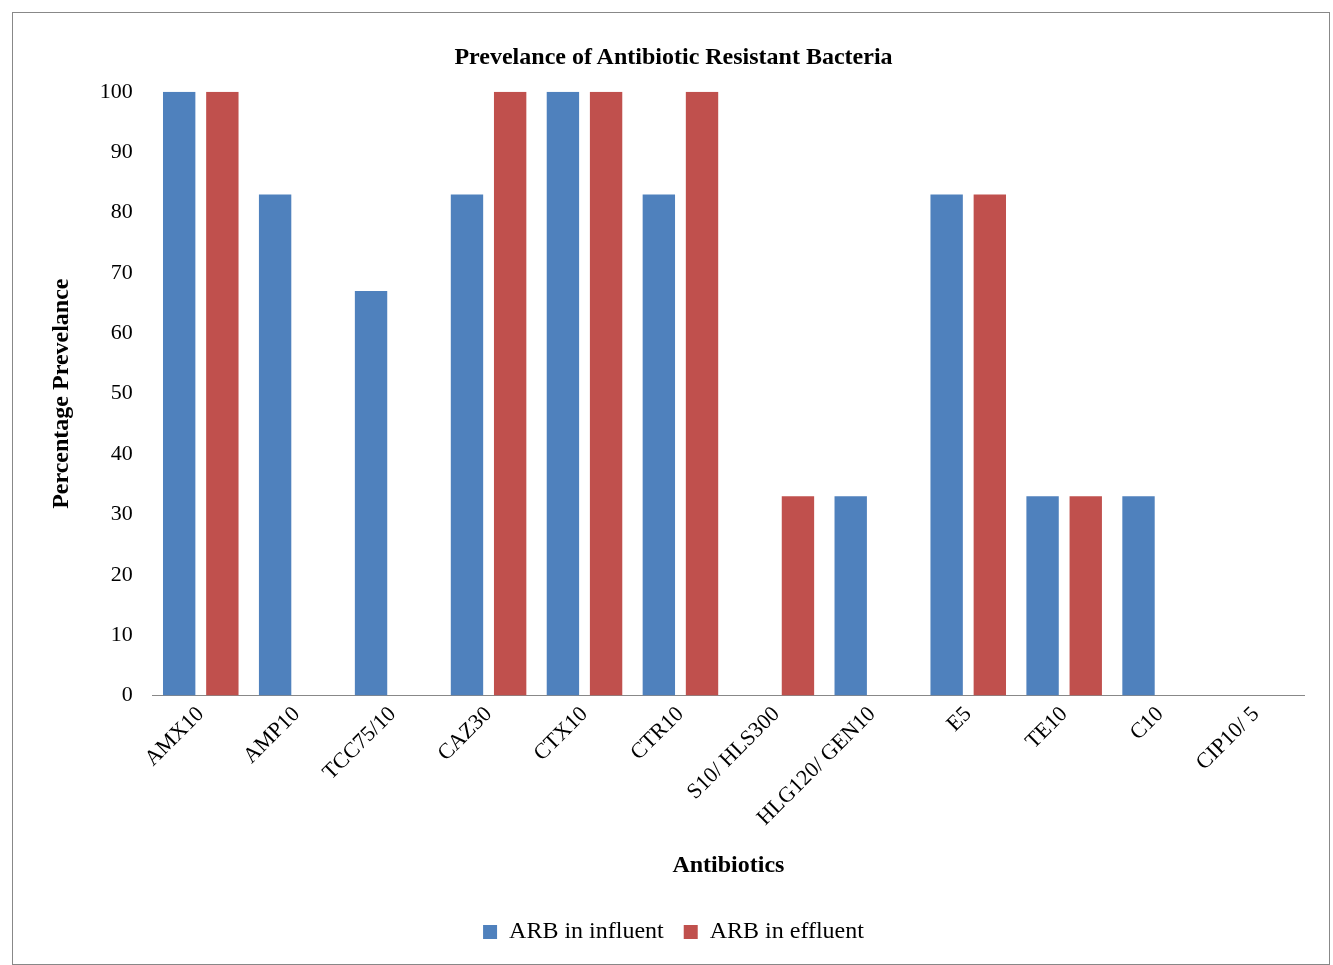  Describe the element at coordinates (121, 573) in the screenshot. I see `y-tick-label: 20` at that location.